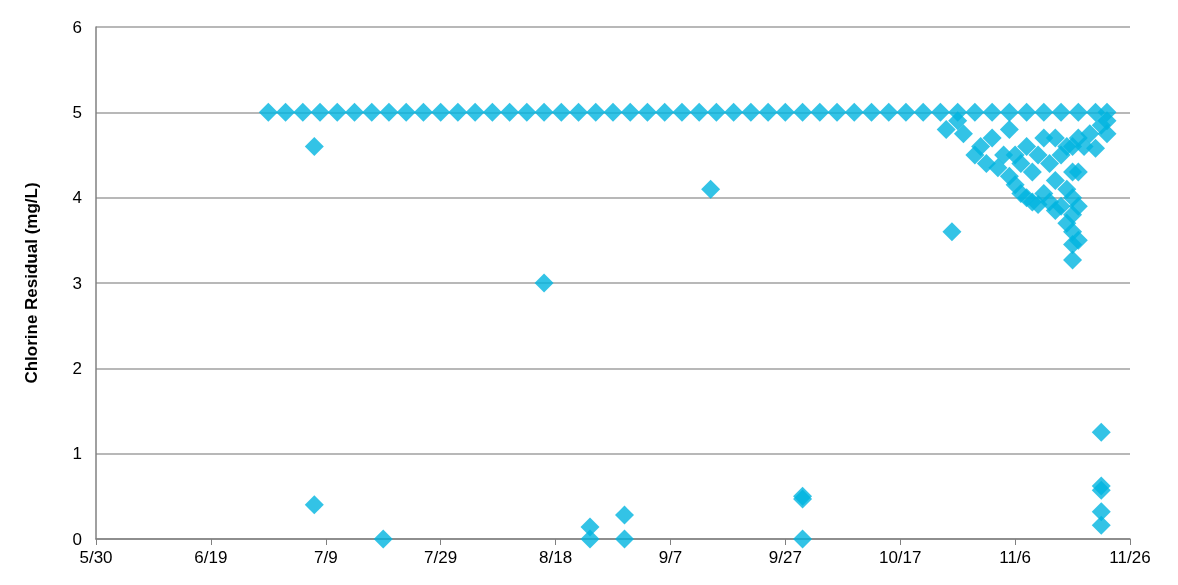 The width and height of the screenshot is (1178, 585). I want to click on y-tick-label: 0, so click(77, 539).